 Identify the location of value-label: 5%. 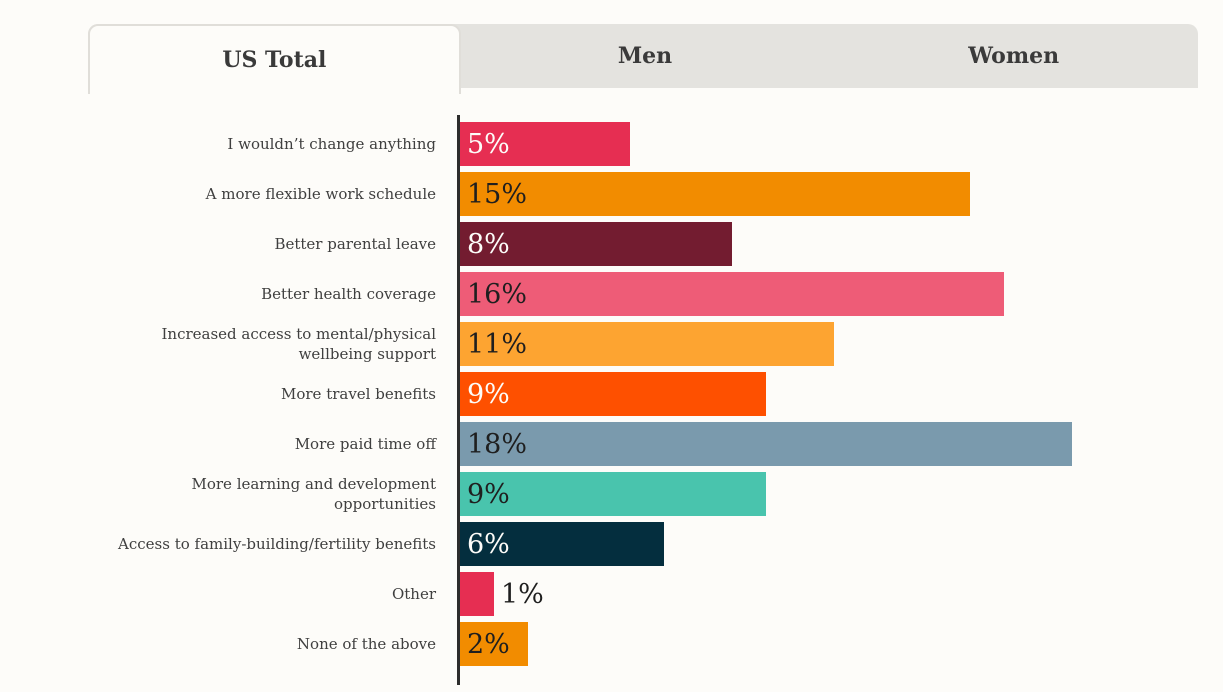
(488, 144).